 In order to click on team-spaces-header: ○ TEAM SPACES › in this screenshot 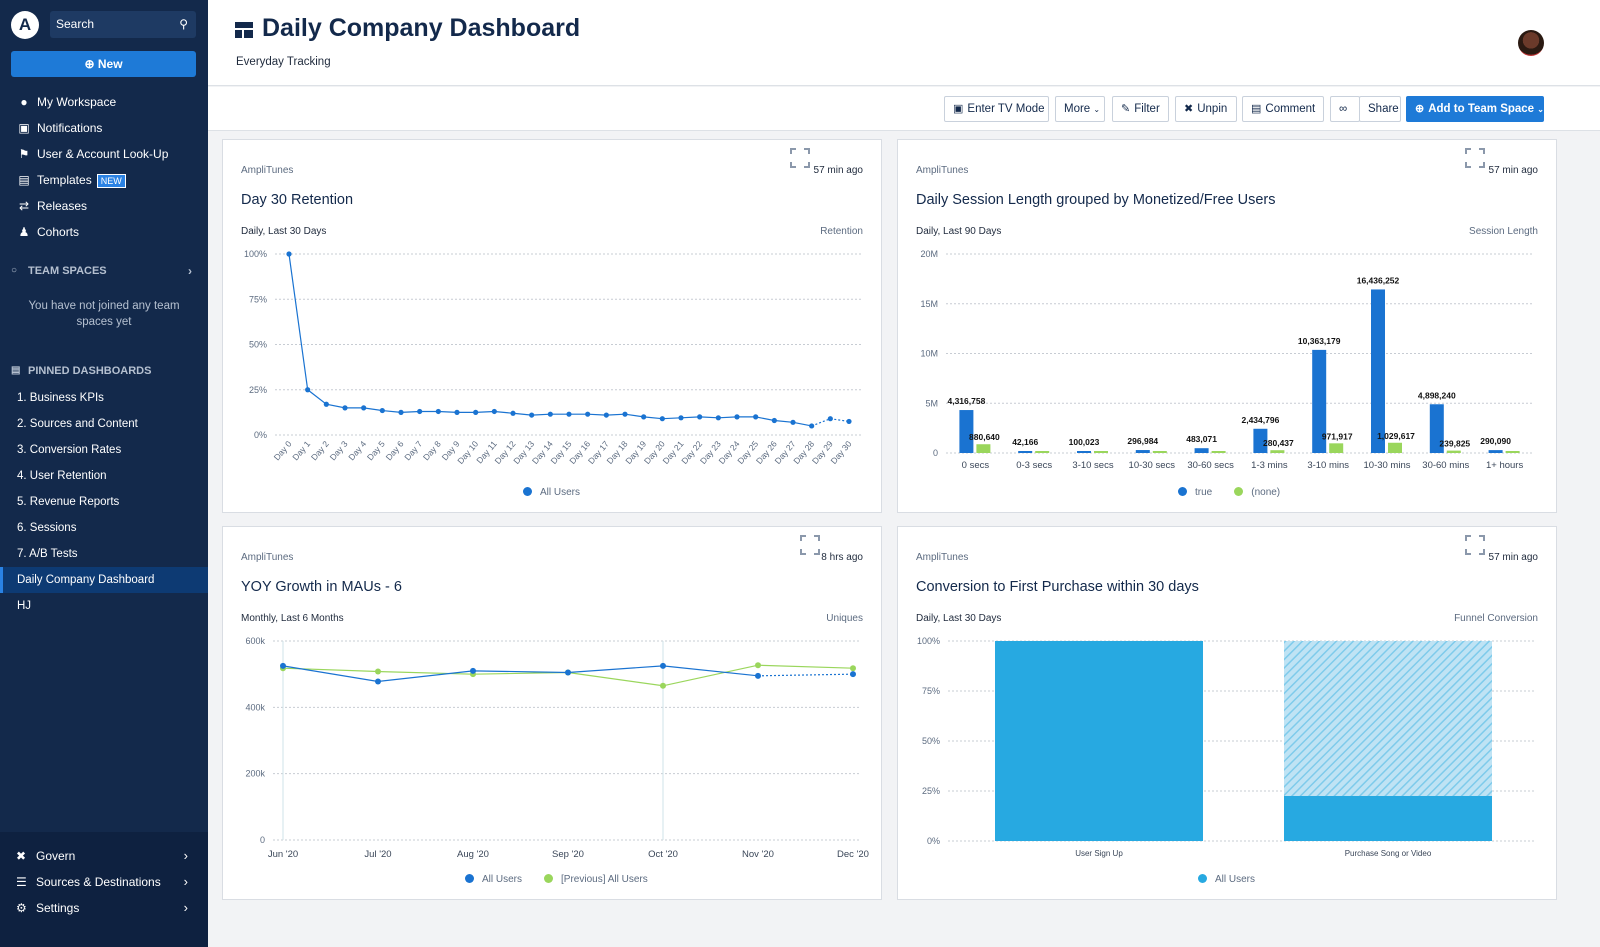, I will do `click(104, 271)`.